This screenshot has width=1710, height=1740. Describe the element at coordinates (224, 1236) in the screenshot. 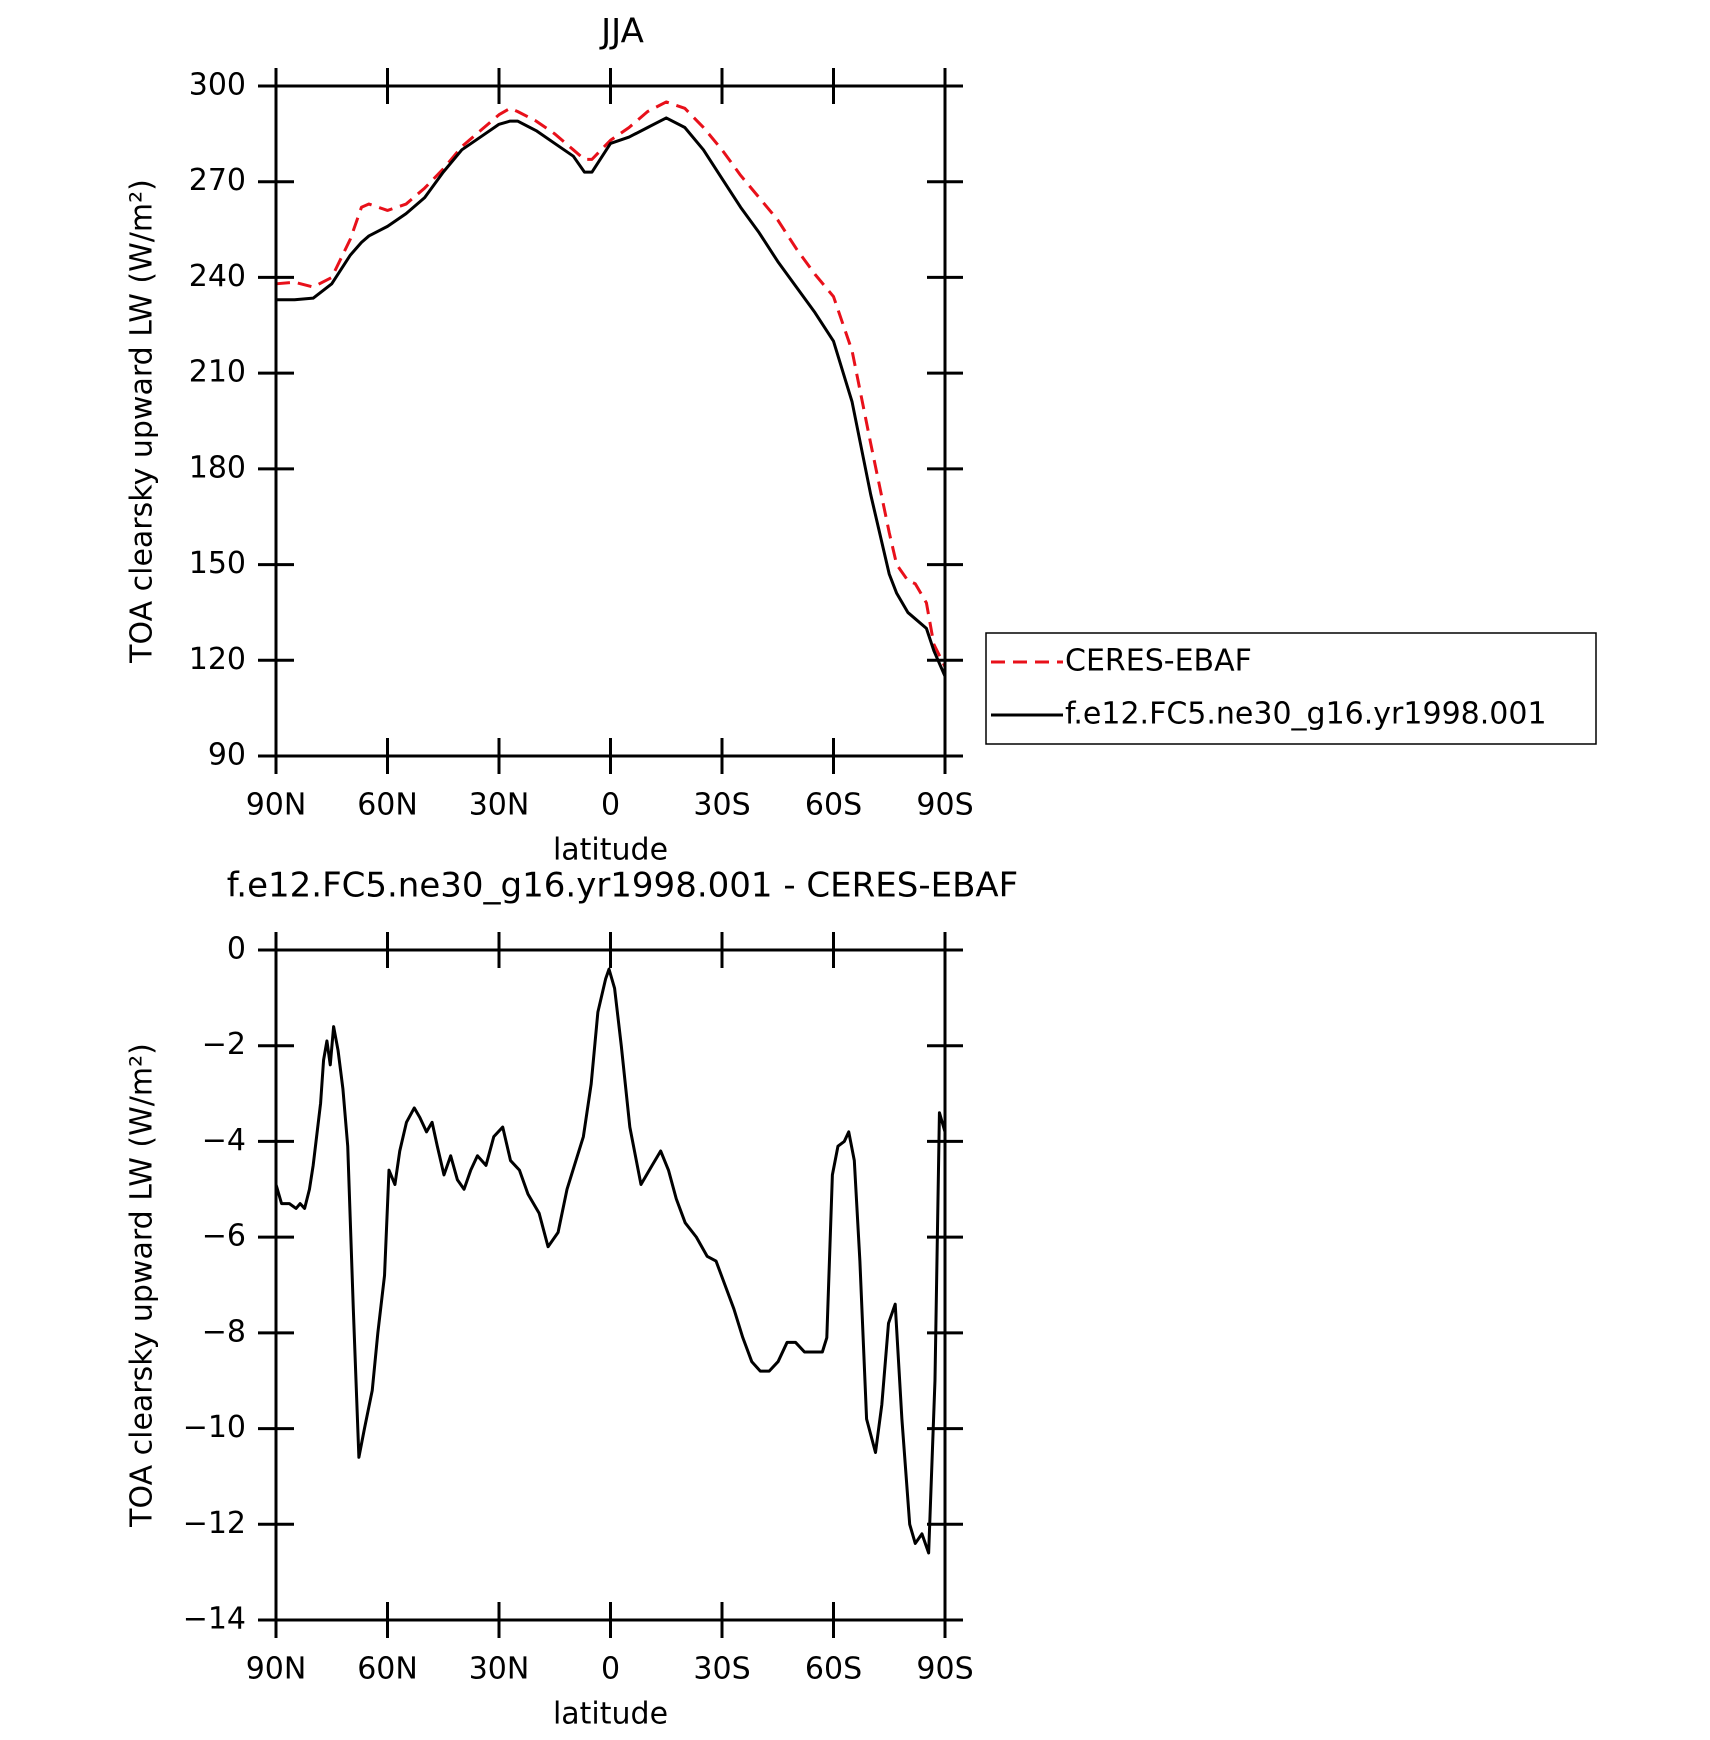

I see `y-tick-label: −6` at that location.